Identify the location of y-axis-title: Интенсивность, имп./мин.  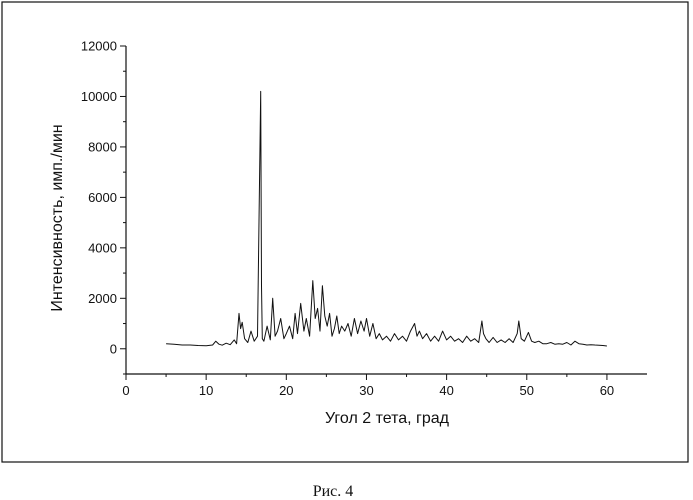
(57, 217).